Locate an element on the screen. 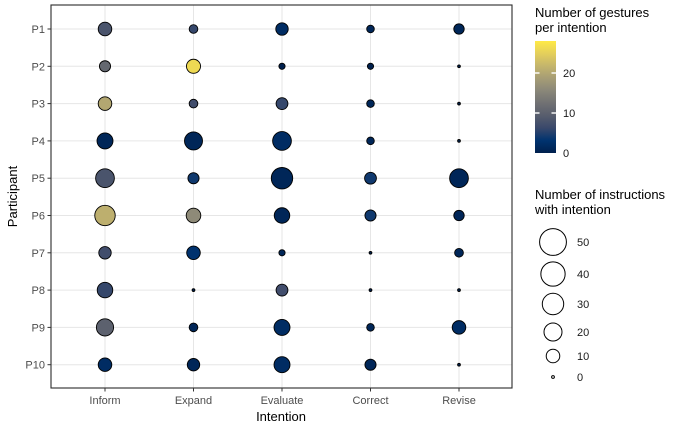  x-tick-label-Expand: Expand is located at coordinates (193, 401).